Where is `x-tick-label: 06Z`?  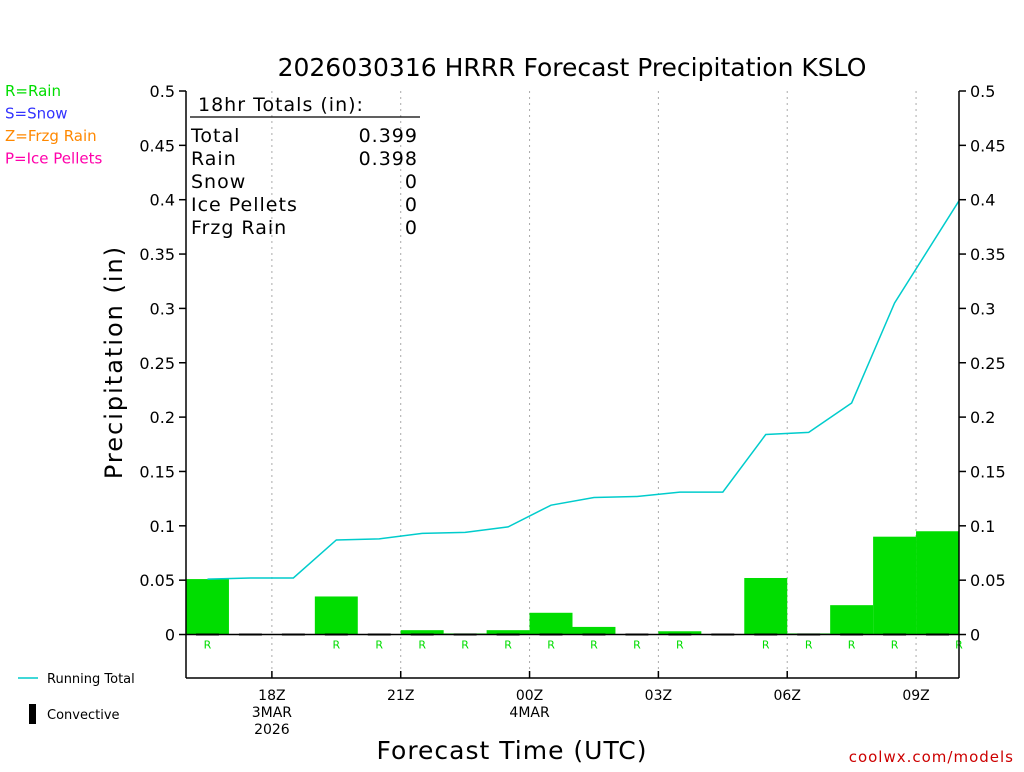 x-tick-label: 06Z is located at coordinates (787, 696).